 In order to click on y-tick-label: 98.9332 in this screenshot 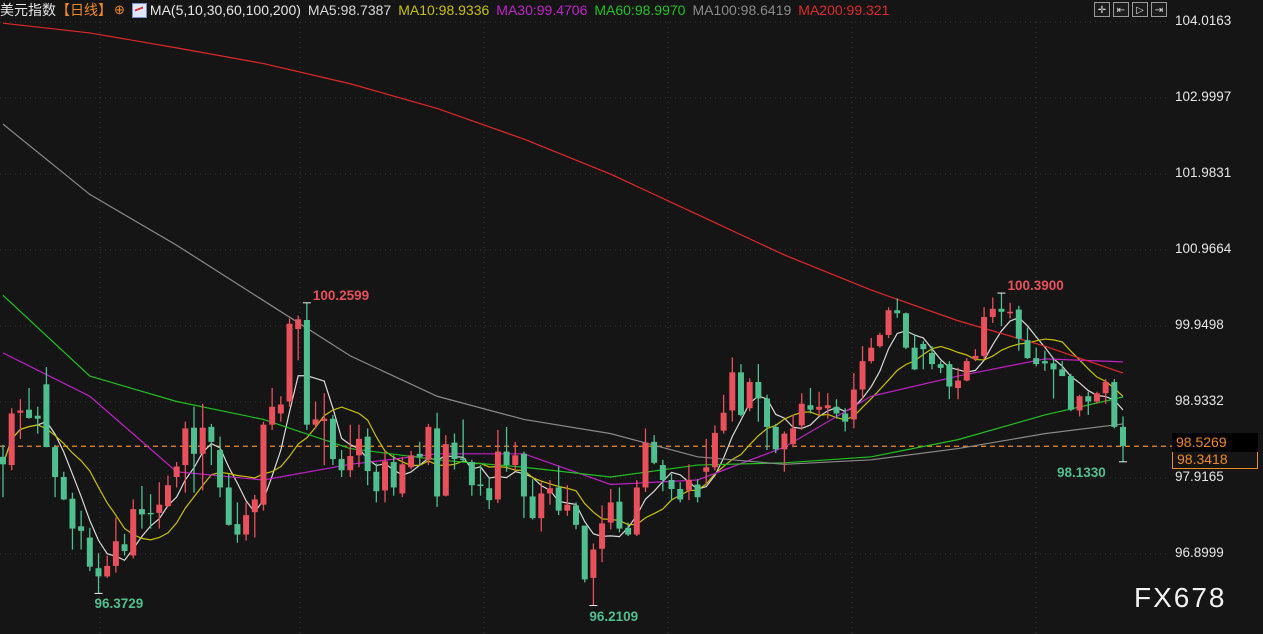, I will do `click(1199, 400)`.